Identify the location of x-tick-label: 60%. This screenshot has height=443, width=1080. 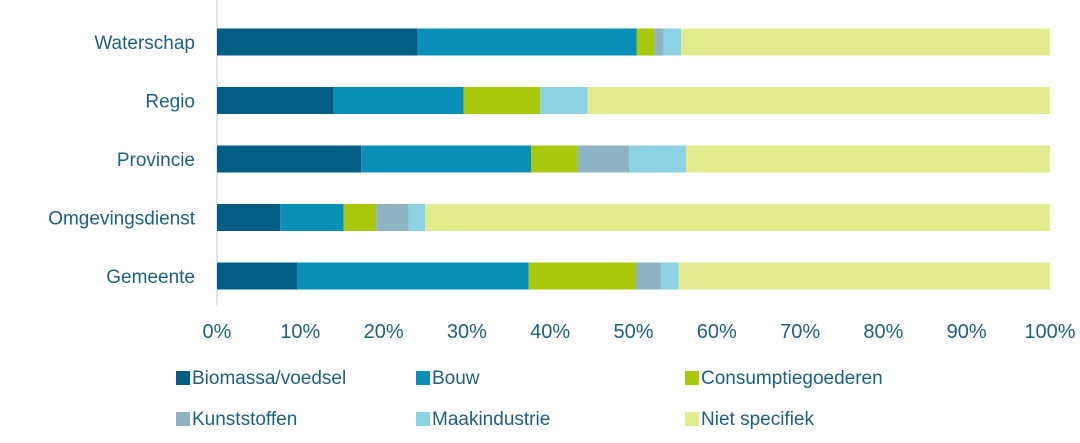
(717, 332).